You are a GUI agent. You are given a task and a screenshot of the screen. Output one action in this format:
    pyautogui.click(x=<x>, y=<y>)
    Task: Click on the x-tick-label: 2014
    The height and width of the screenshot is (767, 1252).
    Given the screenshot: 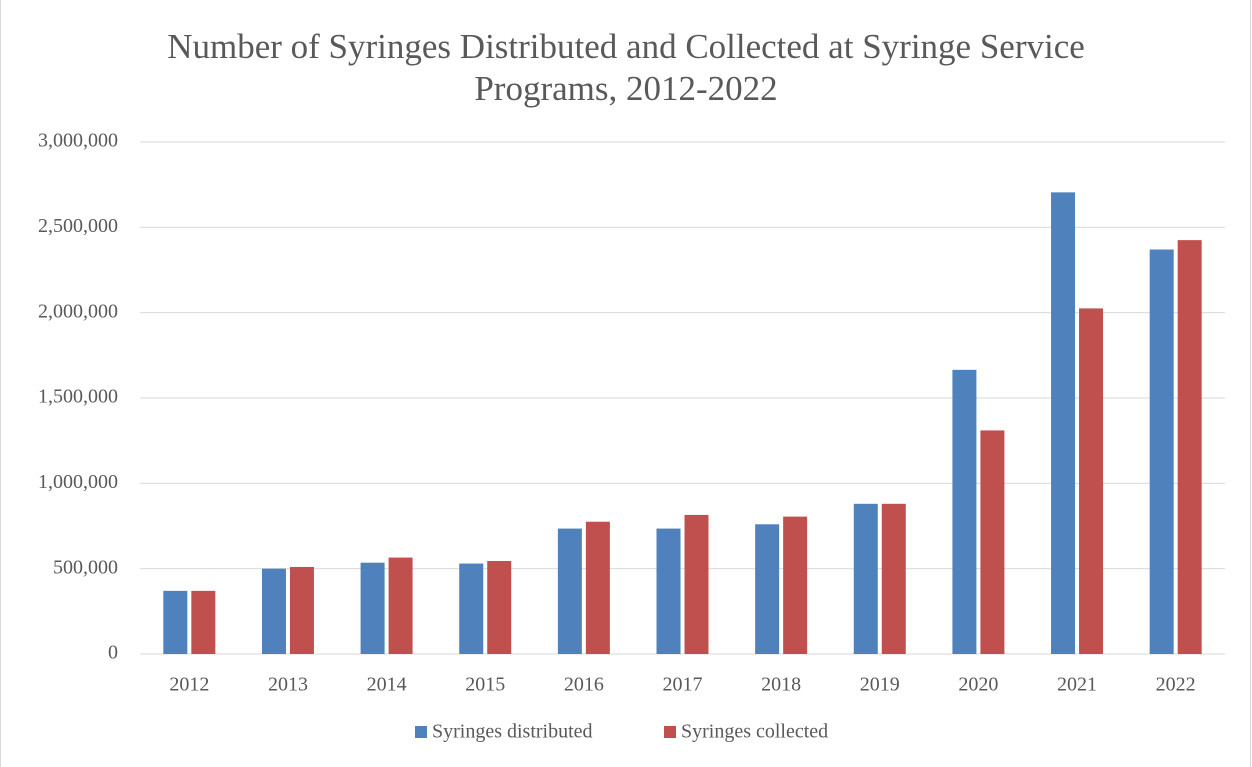 What is the action you would take?
    pyautogui.click(x=387, y=685)
    